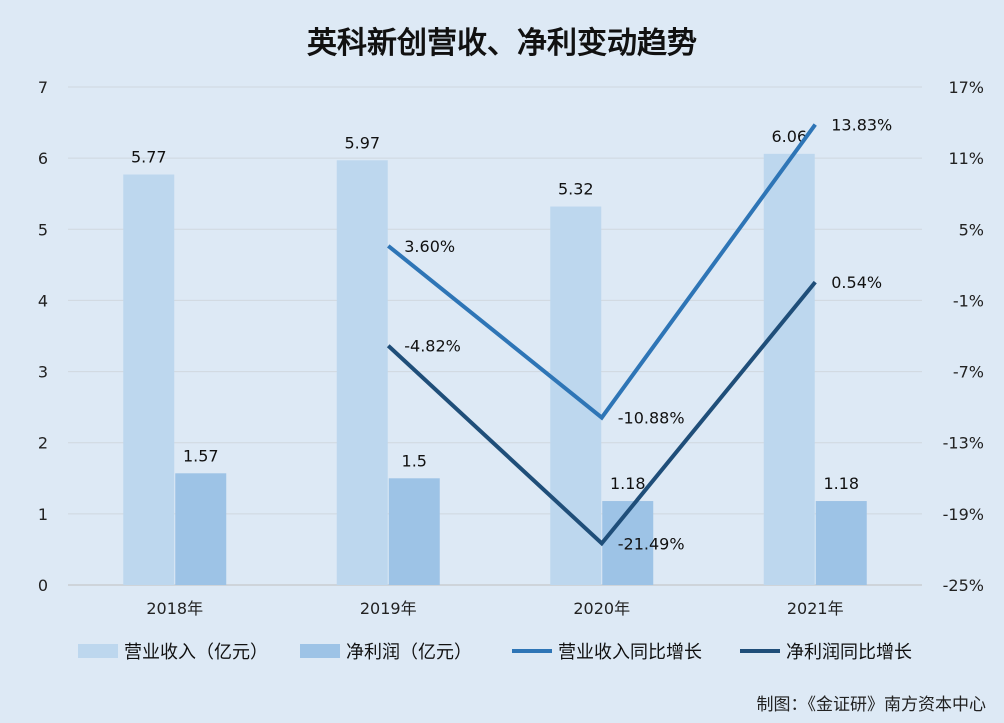 The image size is (1004, 723). Describe the element at coordinates (43, 372) in the screenshot. I see `y-left-tick-label: 3` at that location.